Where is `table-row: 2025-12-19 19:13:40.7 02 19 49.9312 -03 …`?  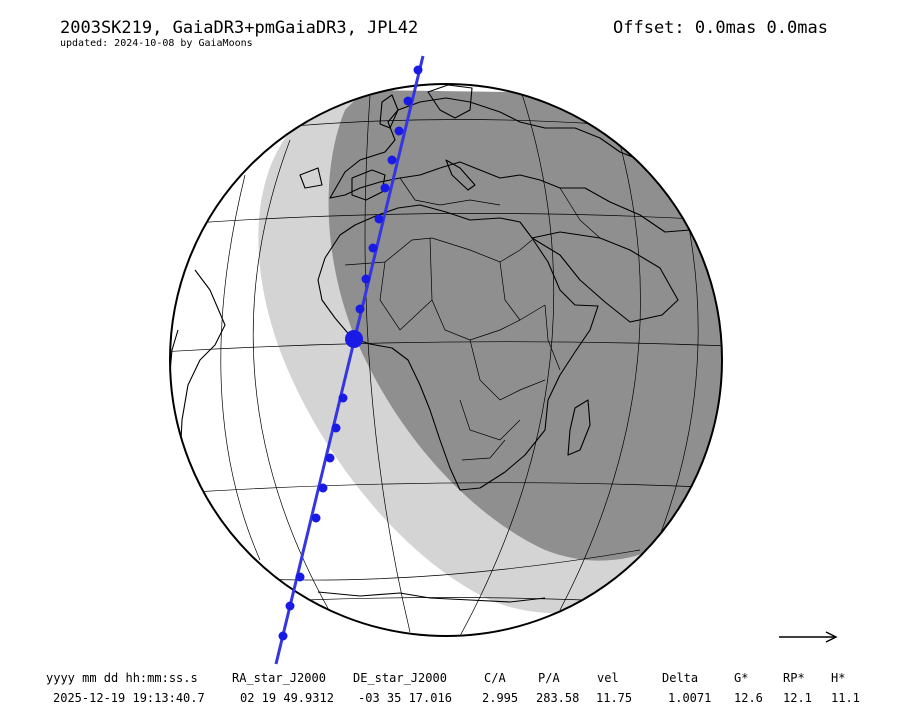 table-row: 2025-12-19 19:13:40.7 02 19 49.9312 -03 … is located at coordinates (450, 700).